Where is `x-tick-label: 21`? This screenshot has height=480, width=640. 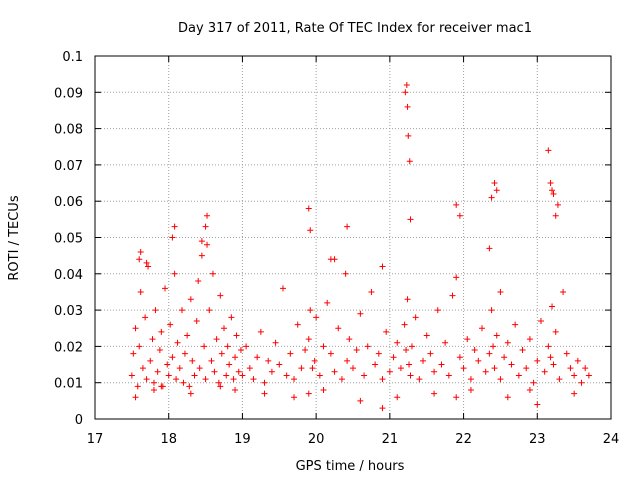
x-tick-label: 21 is located at coordinates (390, 439).